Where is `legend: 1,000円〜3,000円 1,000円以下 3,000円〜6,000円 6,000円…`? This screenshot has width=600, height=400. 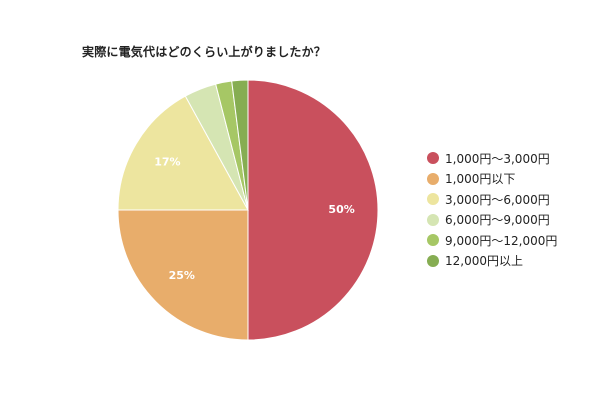 legend: 1,000円〜3,000円 1,000円以下 3,000円〜6,000円 6,000円… is located at coordinates (492, 209).